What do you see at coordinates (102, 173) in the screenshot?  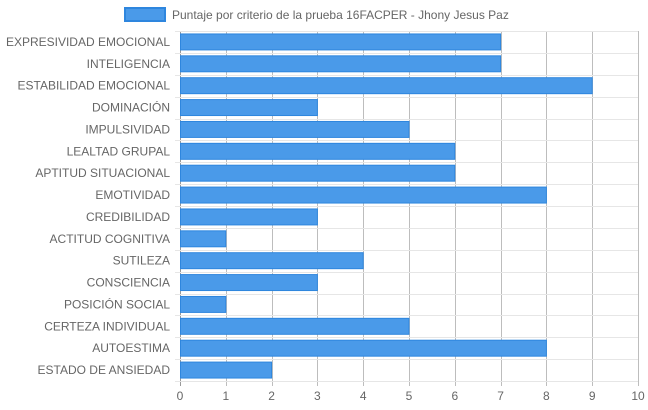 I see `category-label: APTITUD SITUACIONAL` at bounding box center [102, 173].